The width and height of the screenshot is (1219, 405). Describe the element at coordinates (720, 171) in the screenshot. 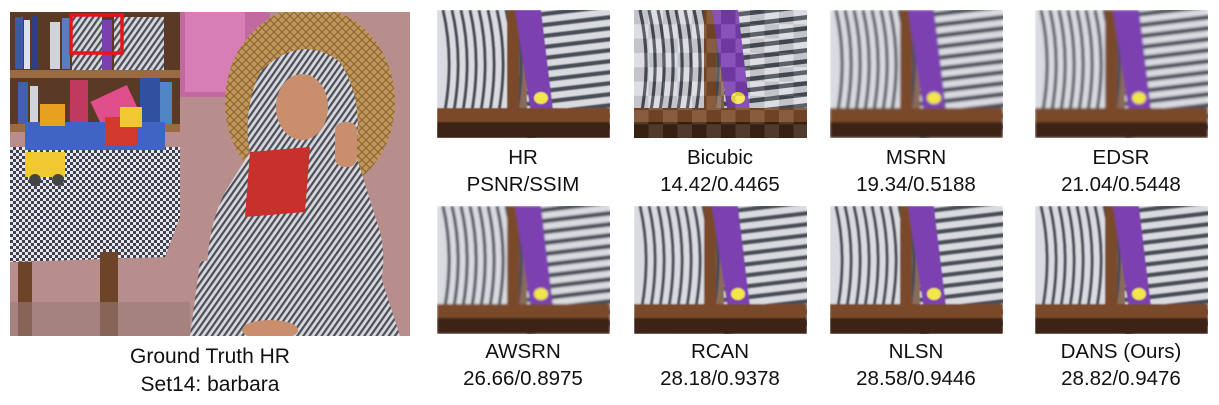

I see `crop-caption: Bicubic 14.42/0.4465` at that location.